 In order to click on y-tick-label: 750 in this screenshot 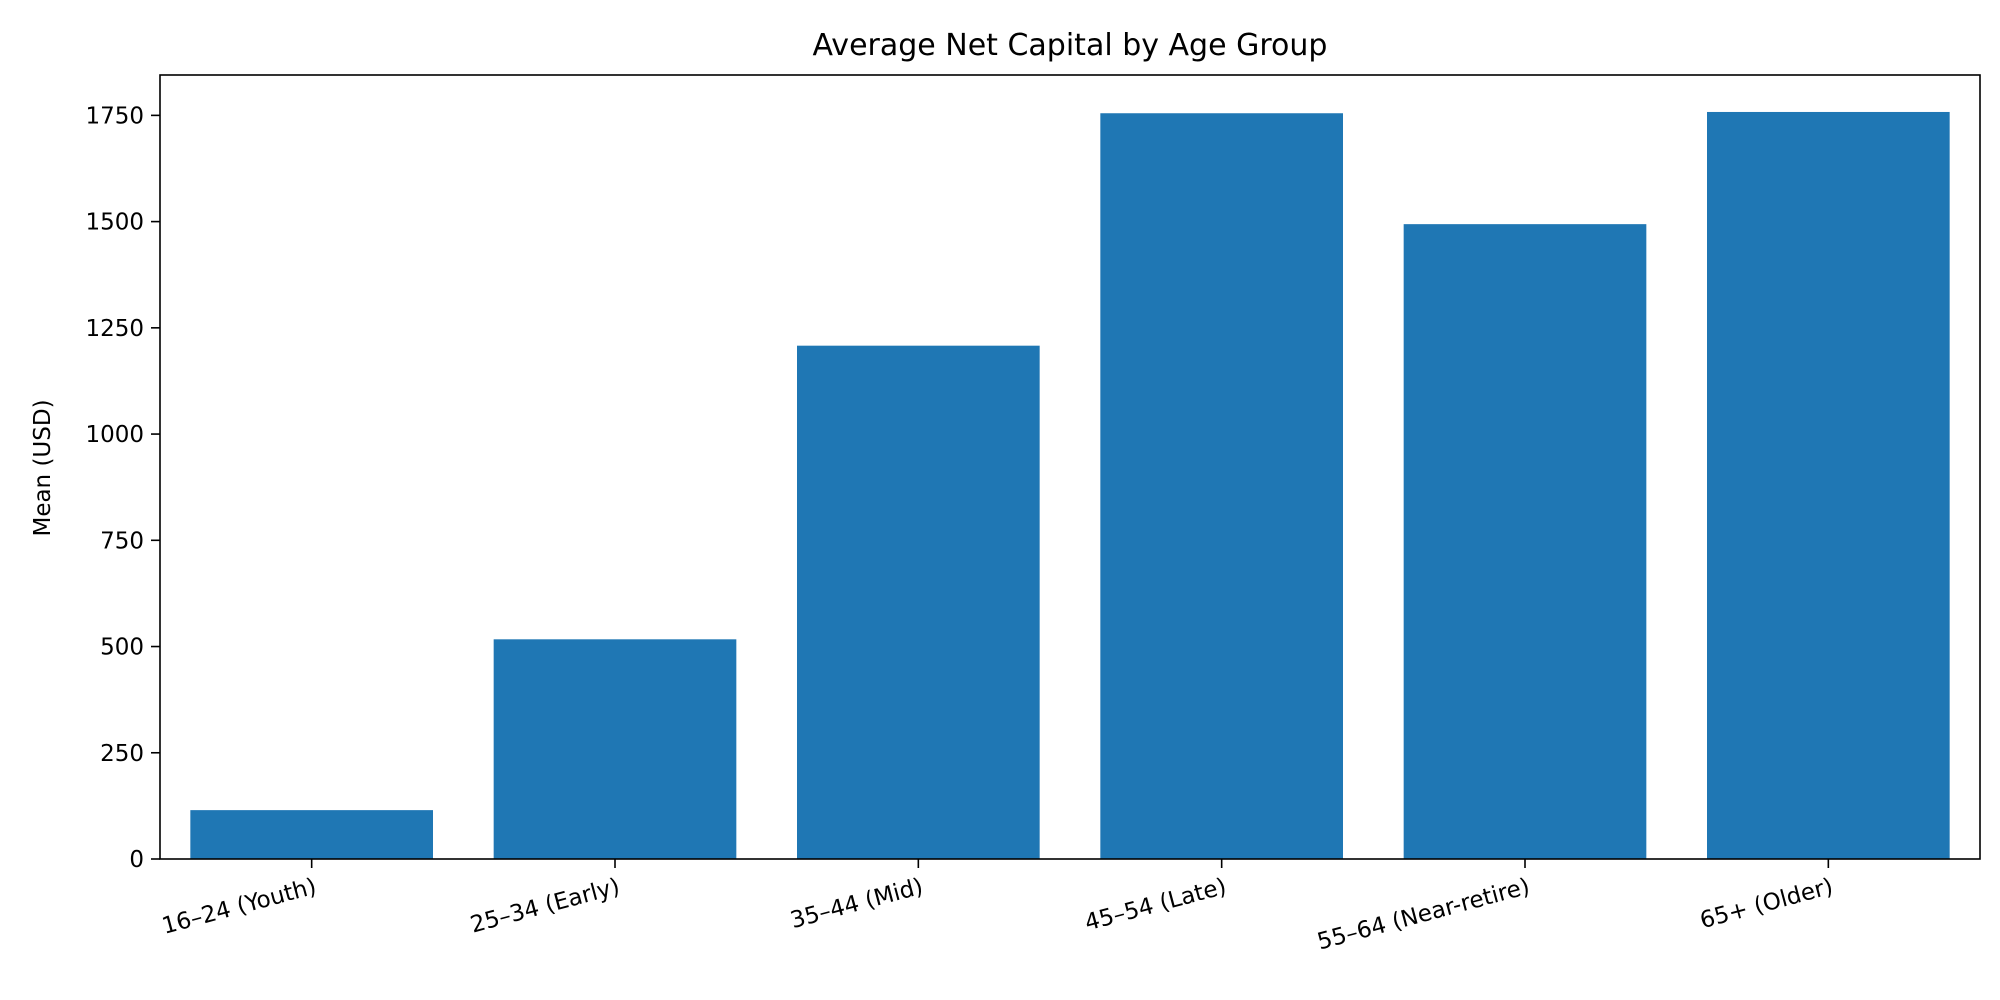, I will do `click(122, 541)`.